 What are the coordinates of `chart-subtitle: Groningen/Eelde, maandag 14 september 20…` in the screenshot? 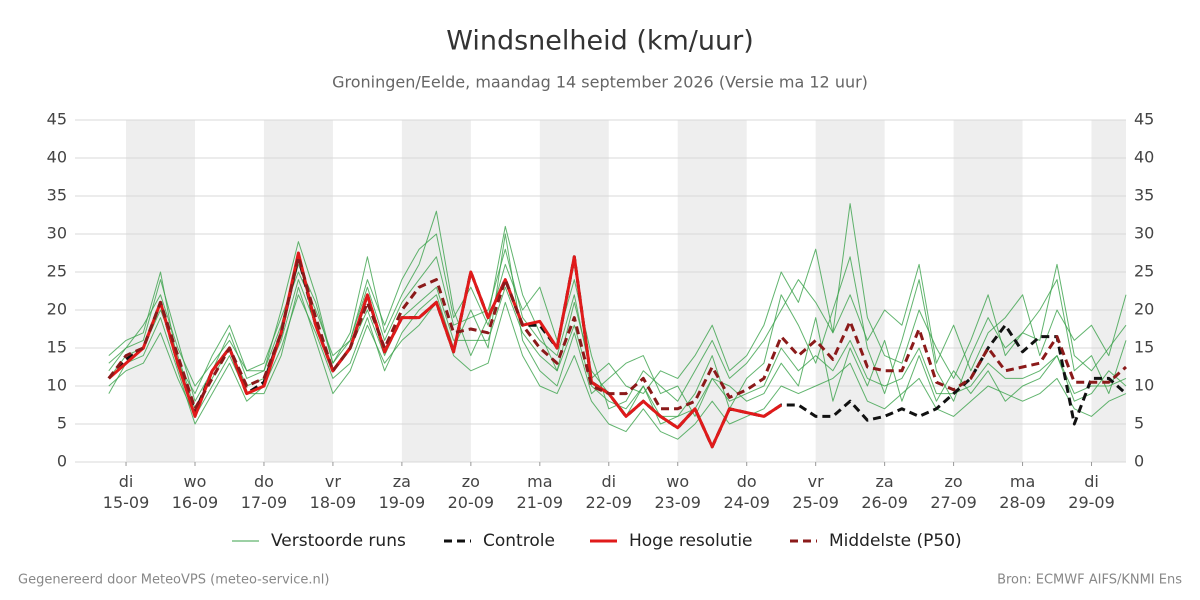 It's located at (600, 82).